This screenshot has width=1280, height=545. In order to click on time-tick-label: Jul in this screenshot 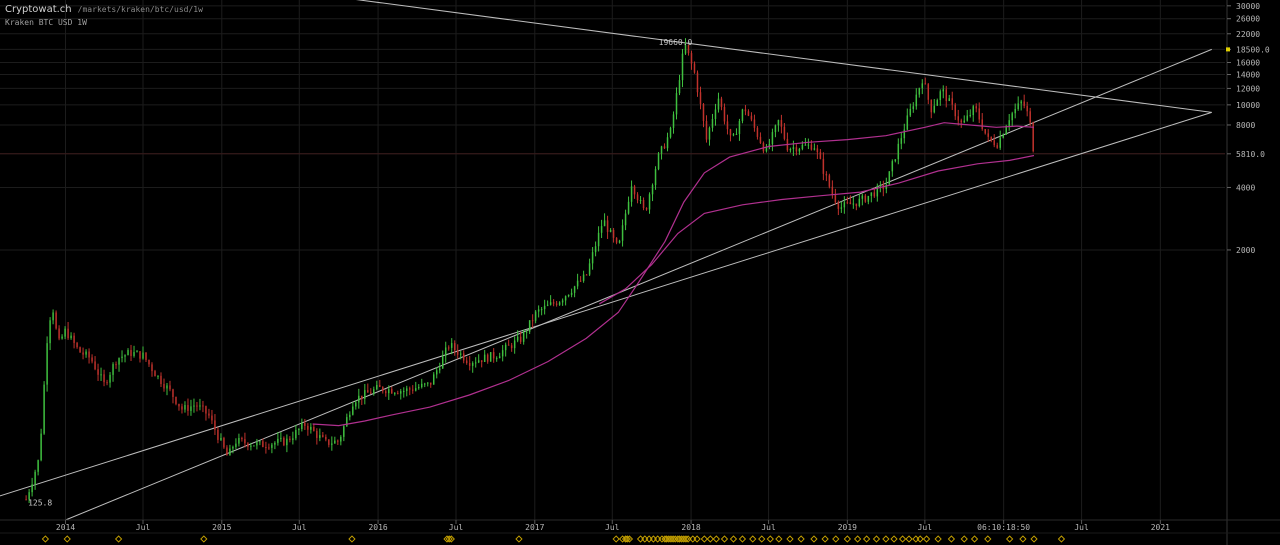, I will do `click(143, 527)`.